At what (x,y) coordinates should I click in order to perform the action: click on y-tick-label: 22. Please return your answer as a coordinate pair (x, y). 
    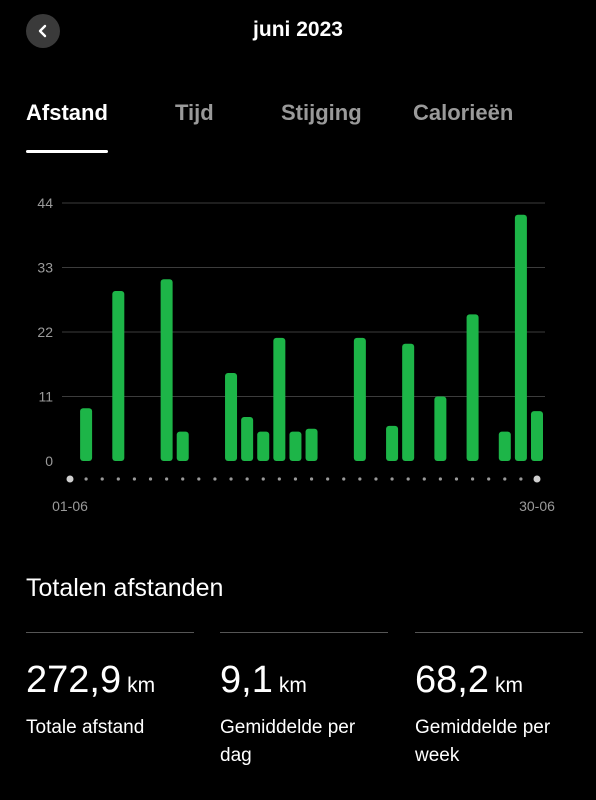
    Looking at the image, I should click on (45, 332).